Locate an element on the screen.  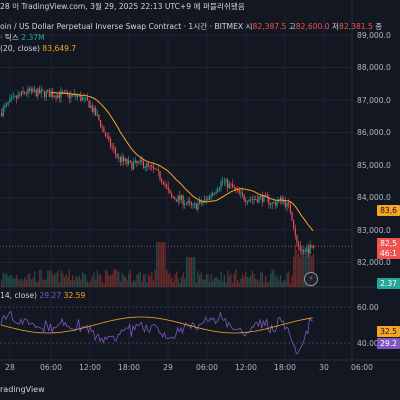
price-tick: 84,000.0 is located at coordinates (374, 197).